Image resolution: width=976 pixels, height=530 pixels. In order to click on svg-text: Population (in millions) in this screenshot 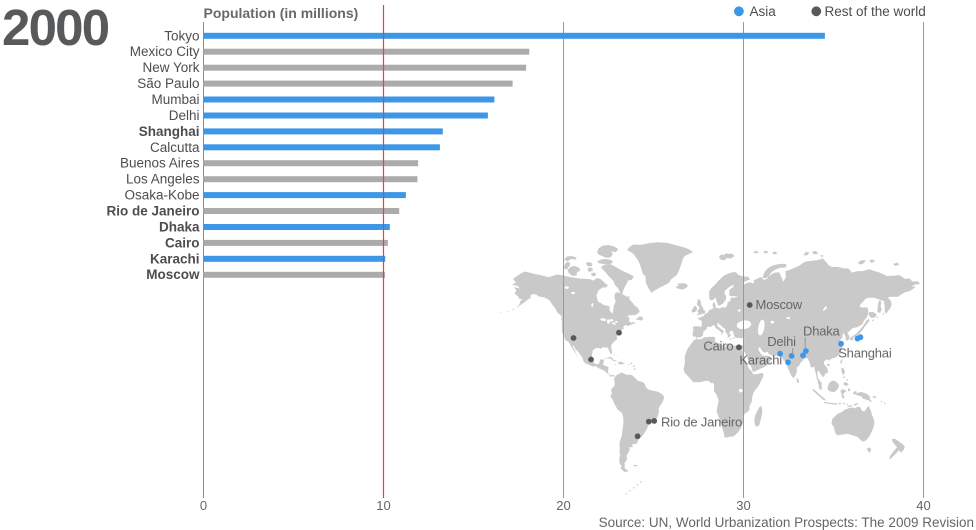, I will do `click(281, 13)`.